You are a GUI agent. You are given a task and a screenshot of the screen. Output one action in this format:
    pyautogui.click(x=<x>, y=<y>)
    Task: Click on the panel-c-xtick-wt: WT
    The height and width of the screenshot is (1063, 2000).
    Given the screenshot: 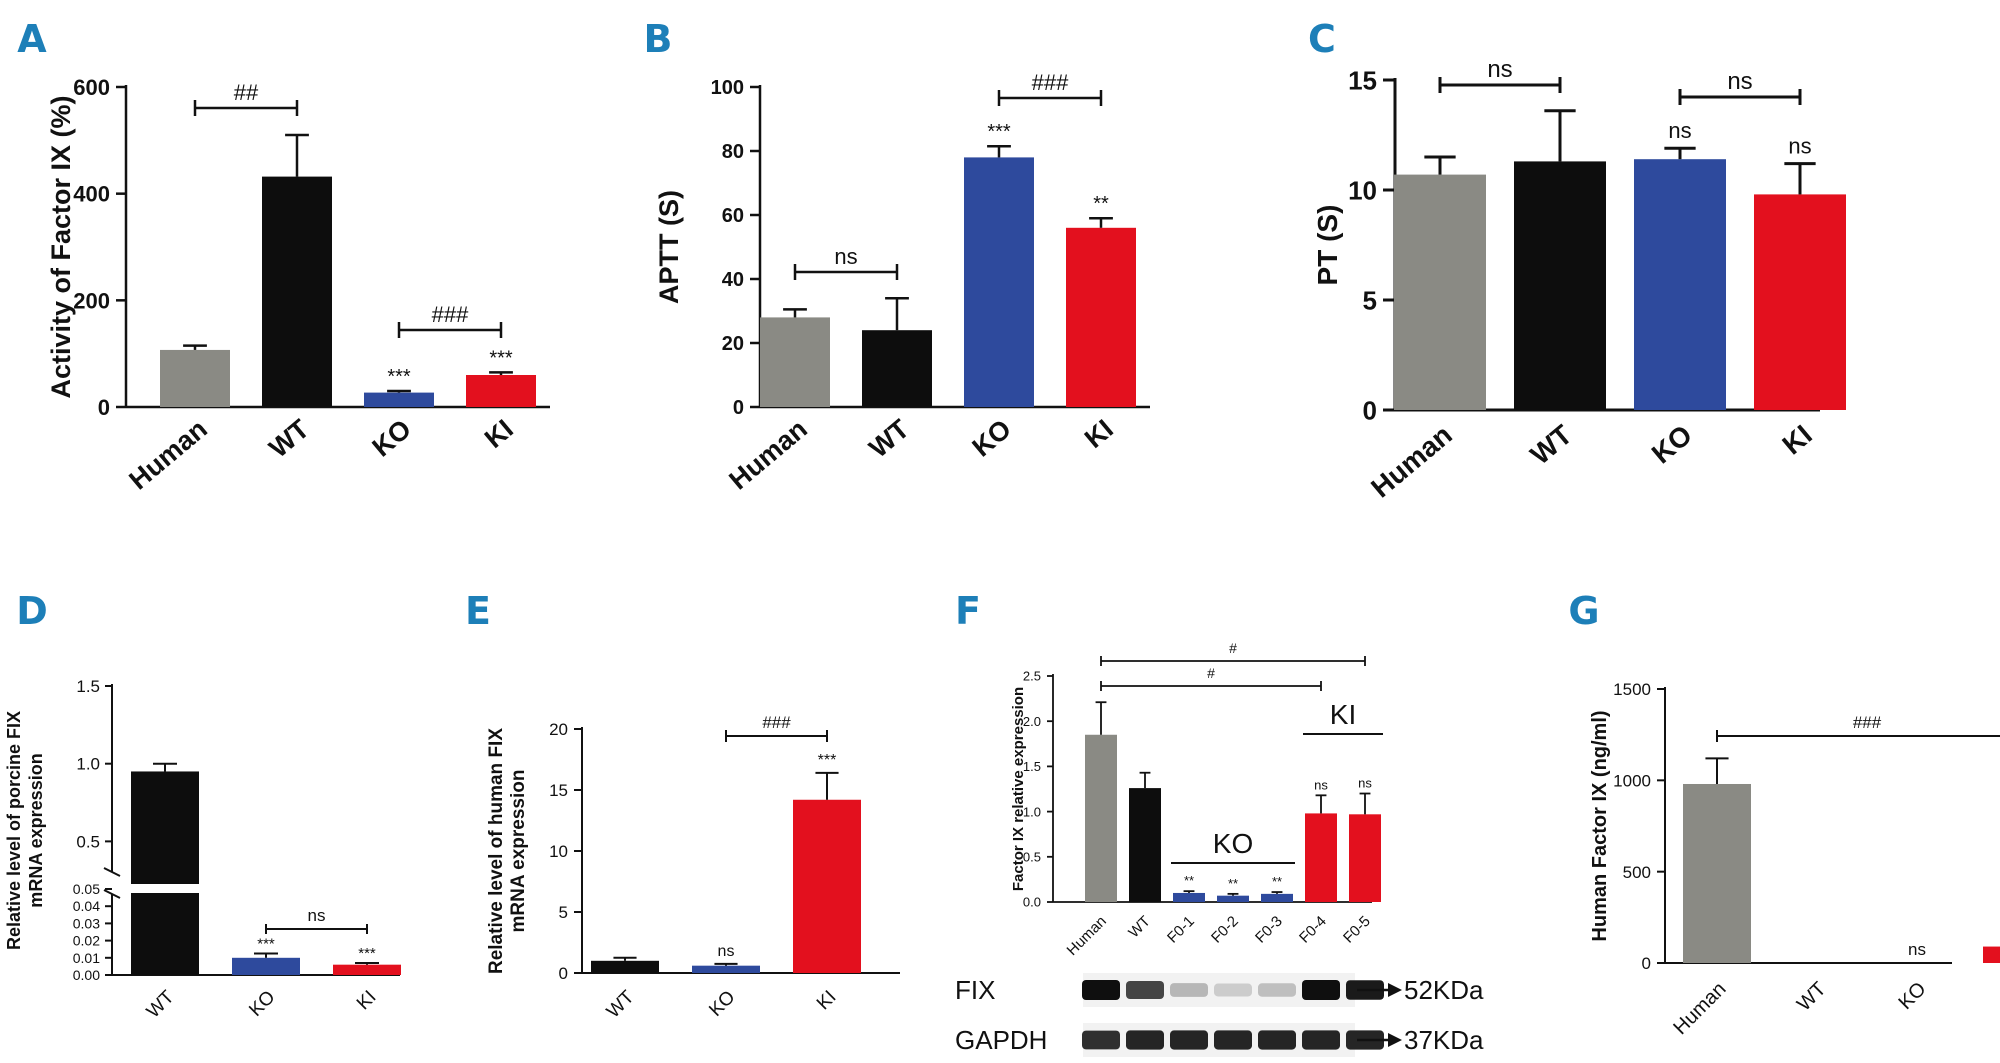 What is the action you would take?
    pyautogui.click(x=1551, y=445)
    